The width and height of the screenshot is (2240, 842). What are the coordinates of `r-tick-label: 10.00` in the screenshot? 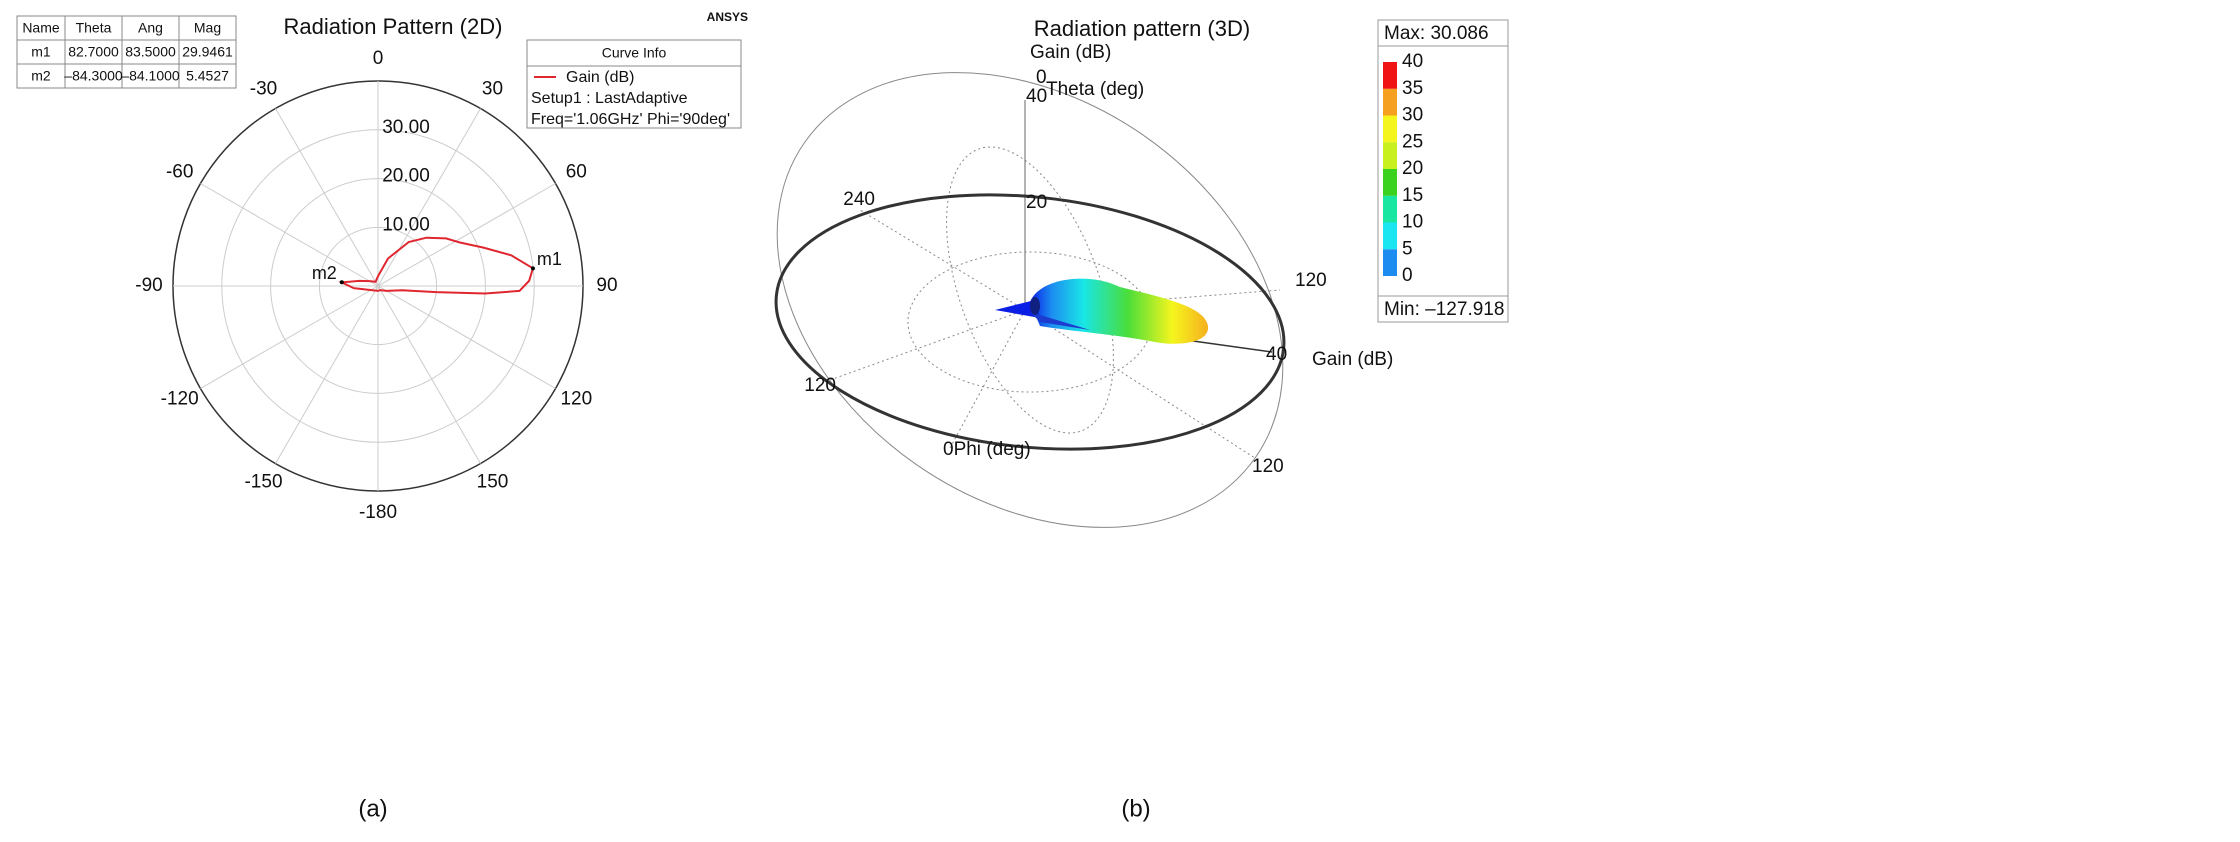 It's located at (406, 224).